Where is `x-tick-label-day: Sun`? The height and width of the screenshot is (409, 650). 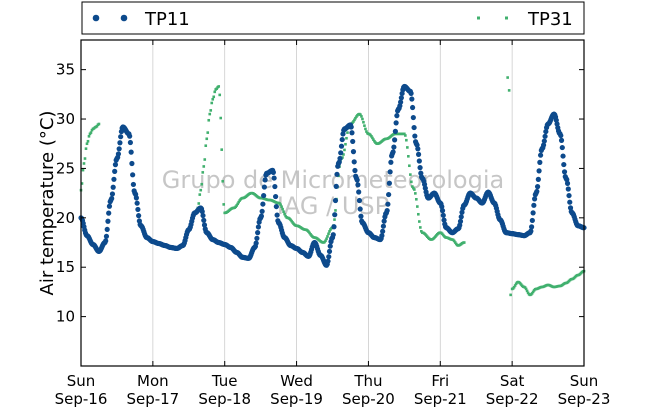
x-tick-label-day: Sun is located at coordinates (584, 381).